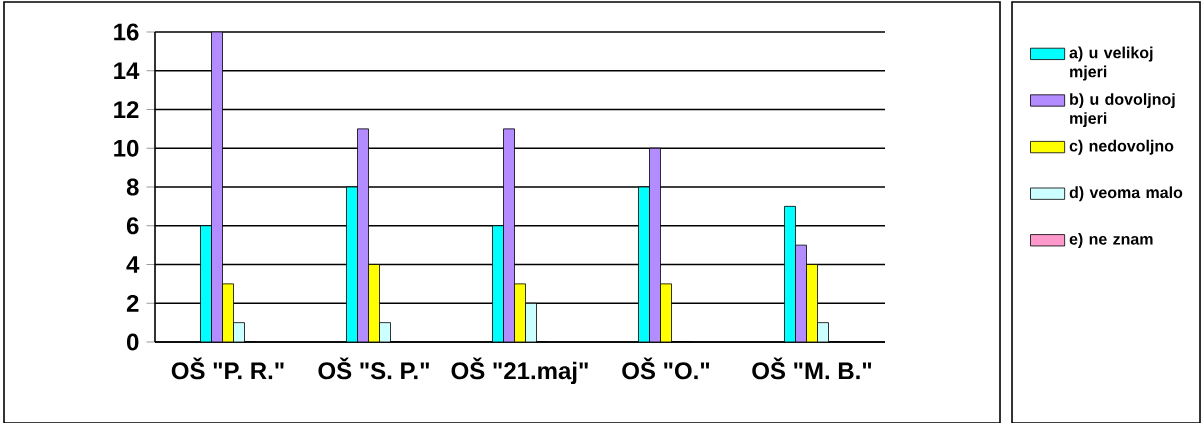 This screenshot has height=423, width=1204. What do you see at coordinates (126, 32) in the screenshot?
I see `y-tick-label: 16` at bounding box center [126, 32].